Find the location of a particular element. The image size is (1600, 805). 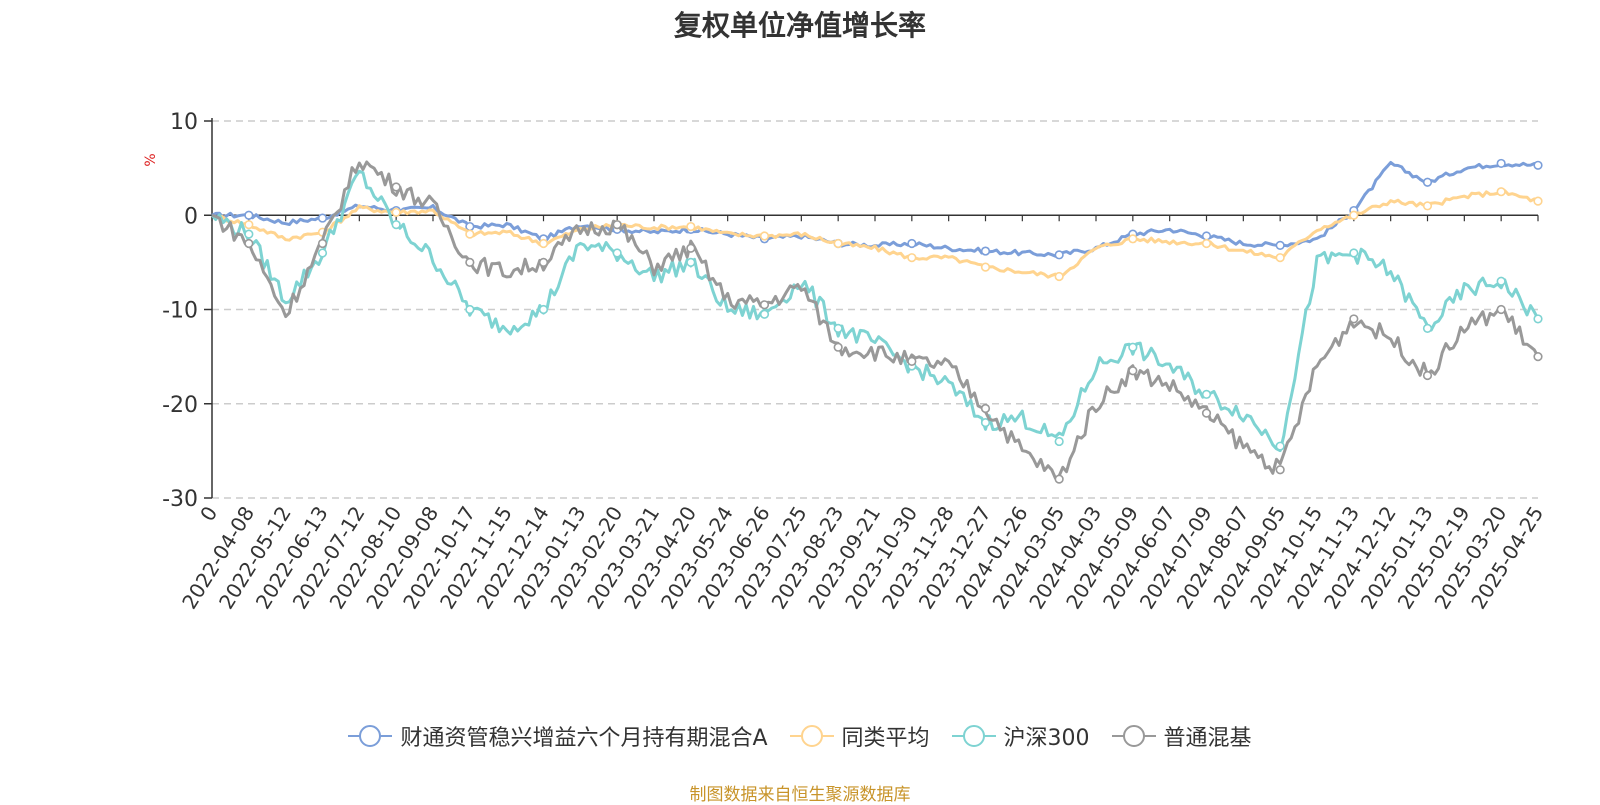

series-line is located at coordinates (875, 234).